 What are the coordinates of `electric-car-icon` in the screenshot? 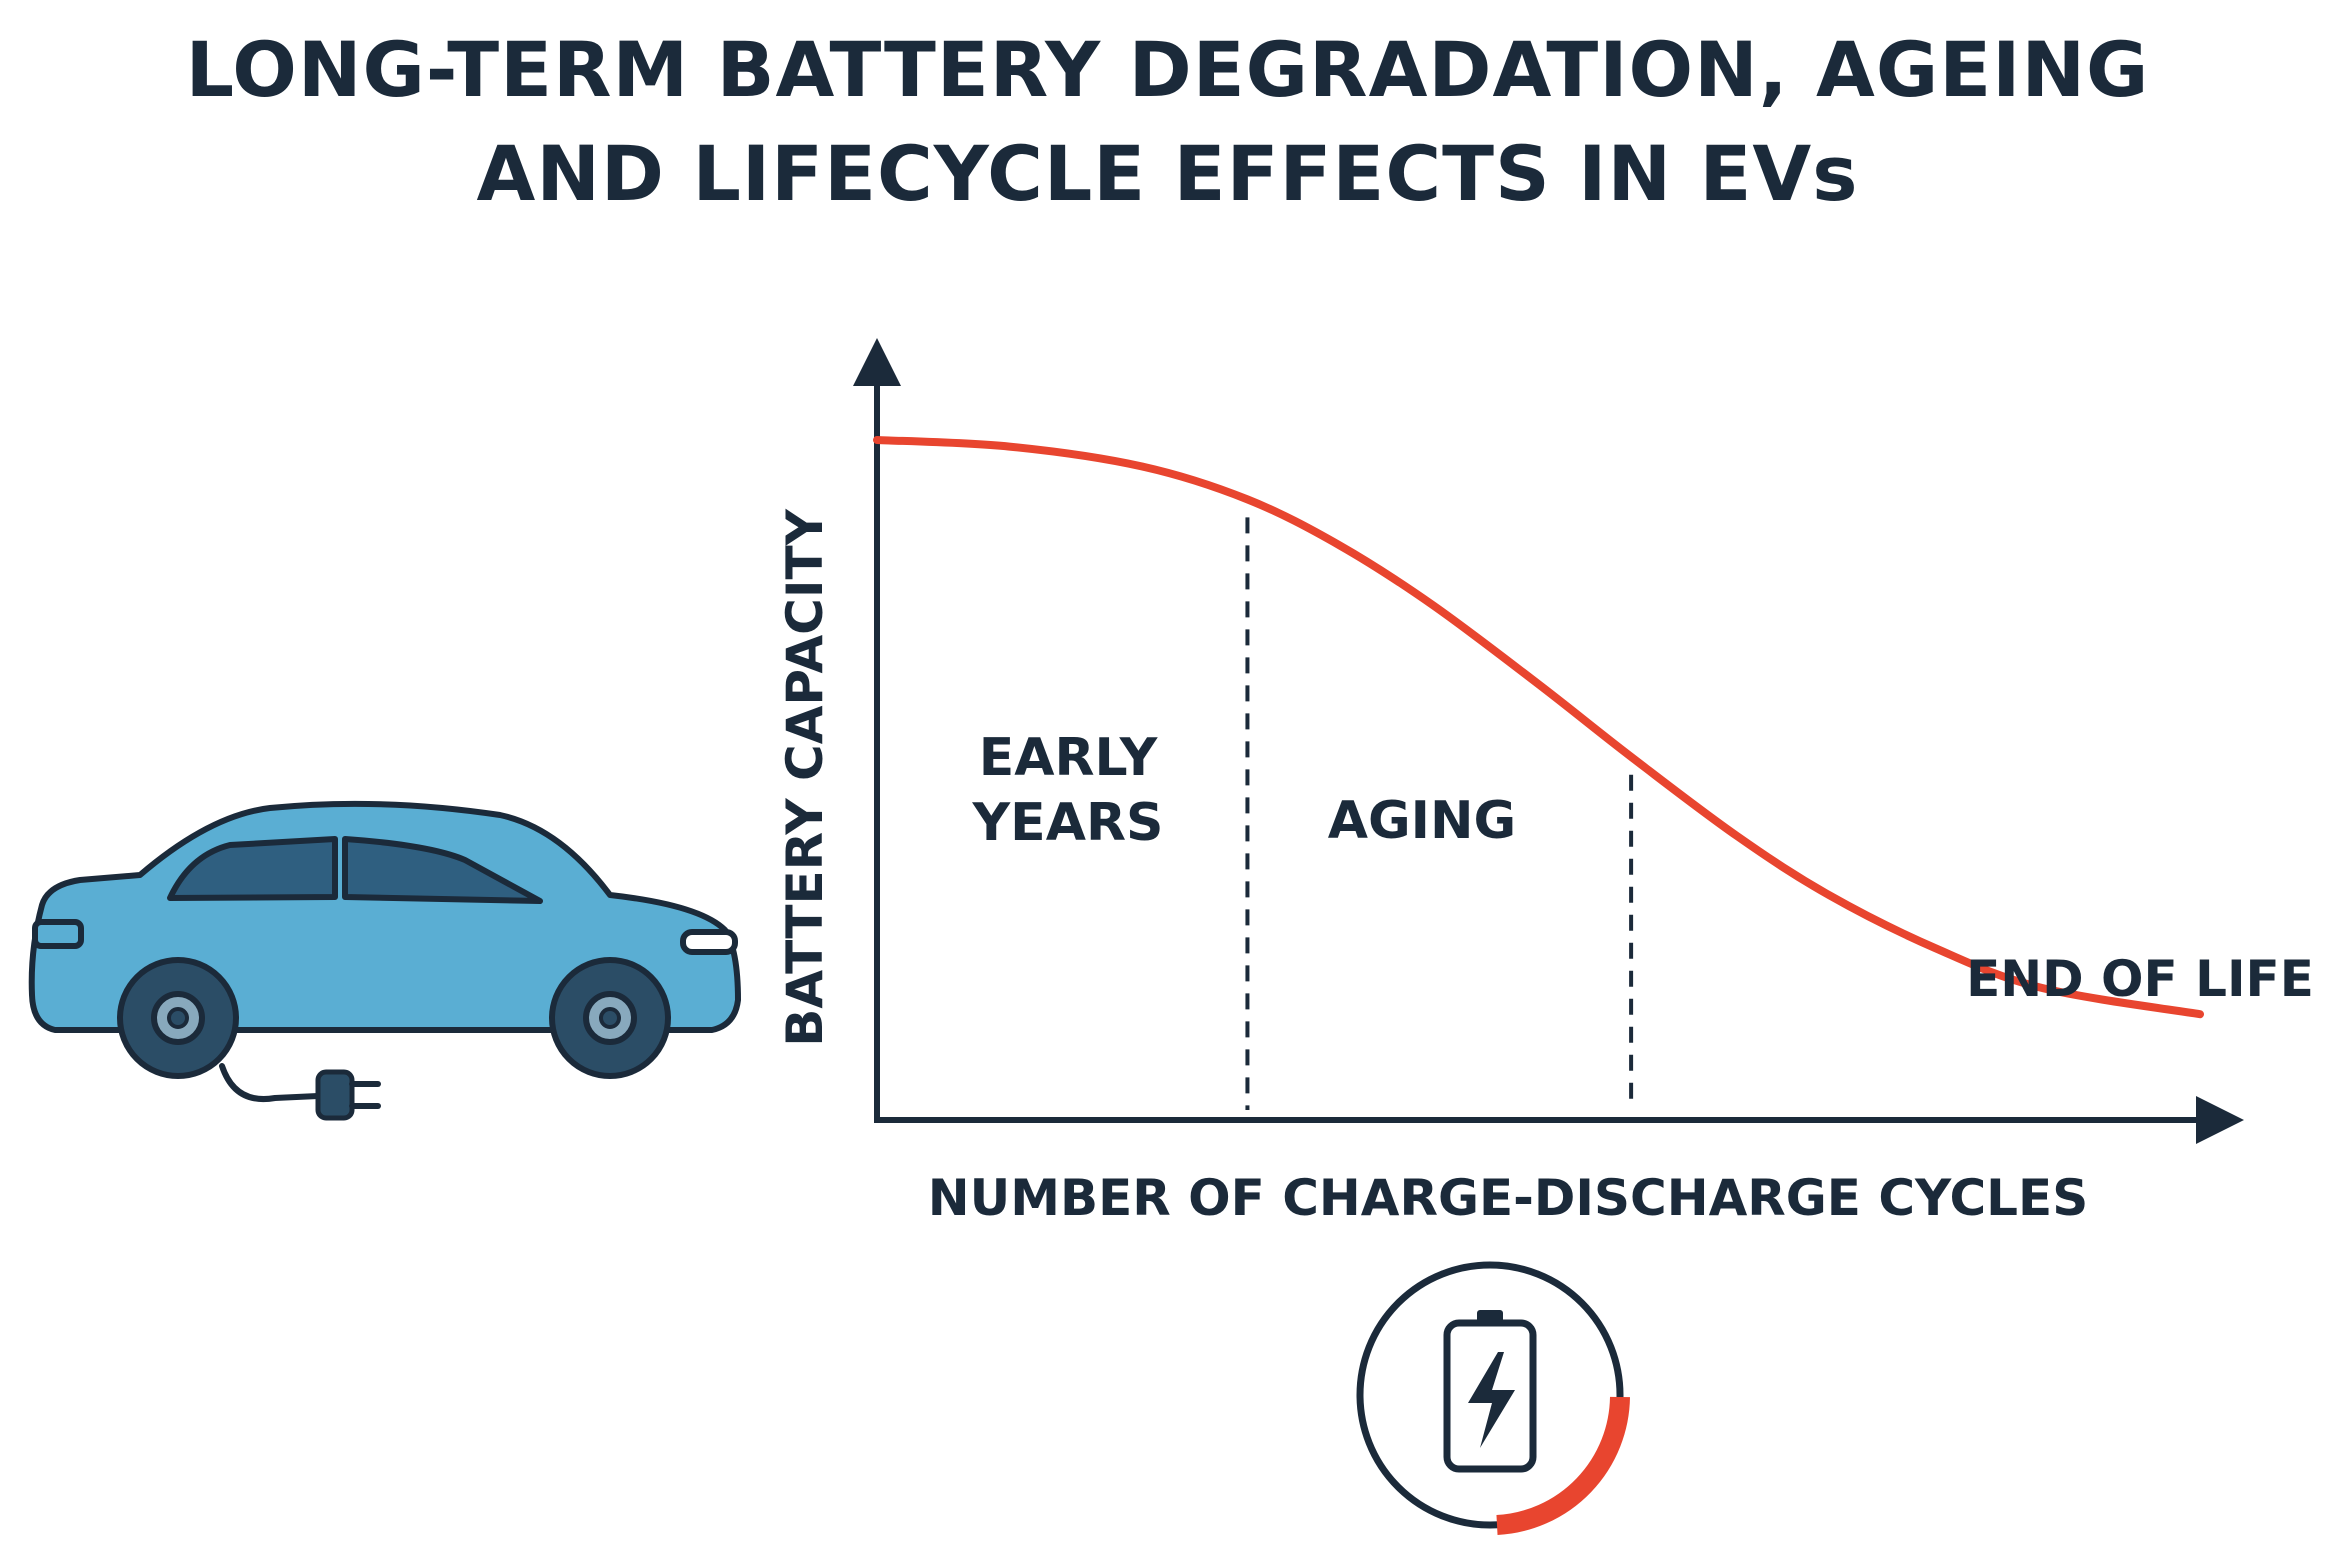 It's located at (384, 939).